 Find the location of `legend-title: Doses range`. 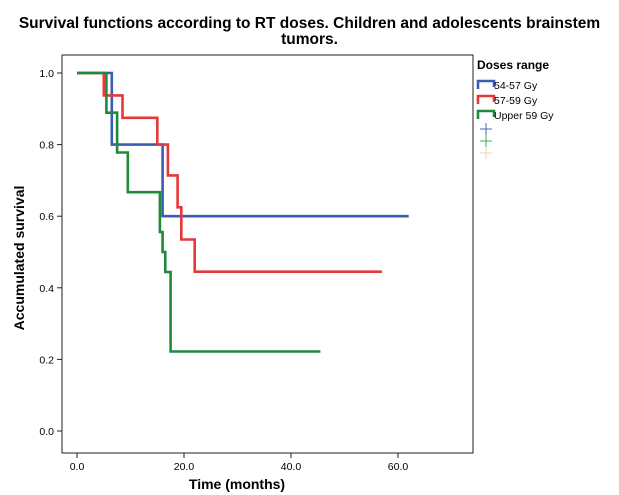

legend-title: Doses range is located at coordinates (513, 65).